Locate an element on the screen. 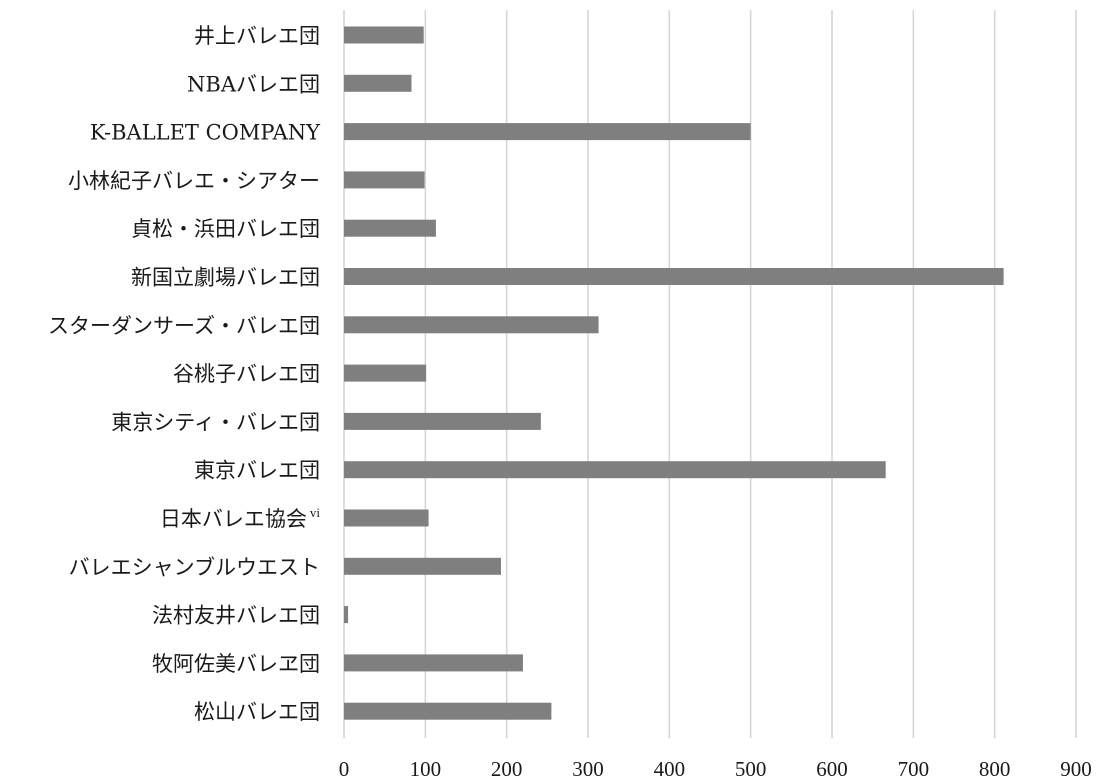  category-label-superscript: vi is located at coordinates (315, 512).